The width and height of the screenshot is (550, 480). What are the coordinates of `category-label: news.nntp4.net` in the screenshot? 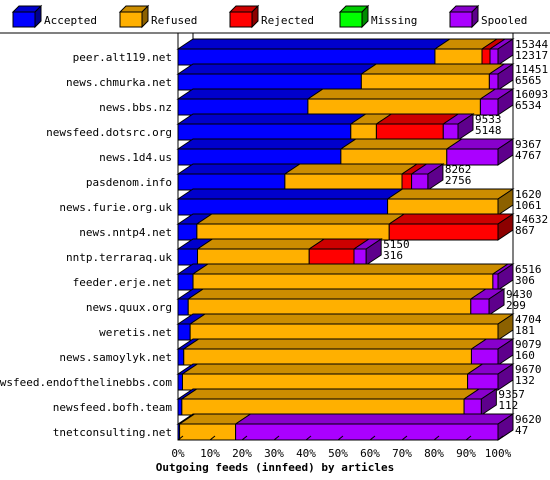 It's located at (125, 232).